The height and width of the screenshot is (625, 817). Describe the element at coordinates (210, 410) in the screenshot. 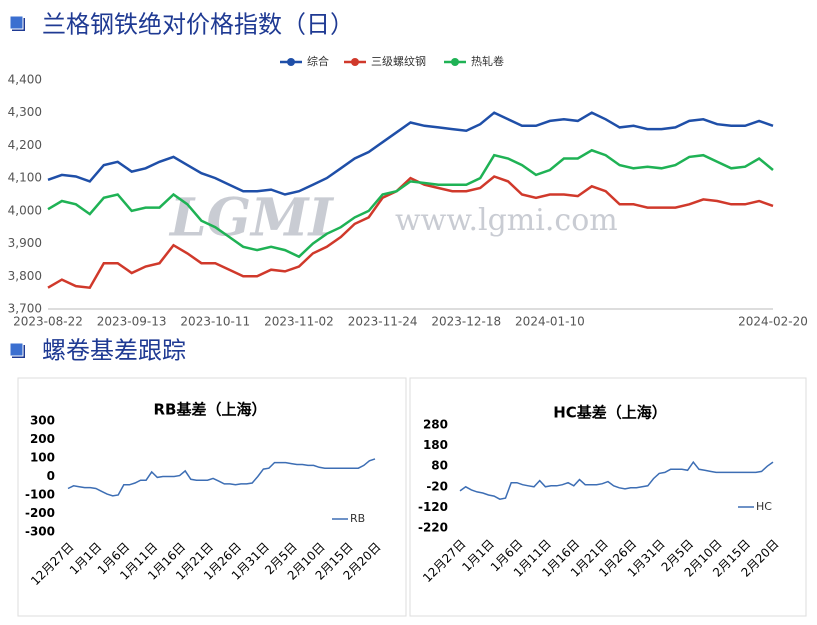

I see `chart-title: RB基差（上海）` at that location.